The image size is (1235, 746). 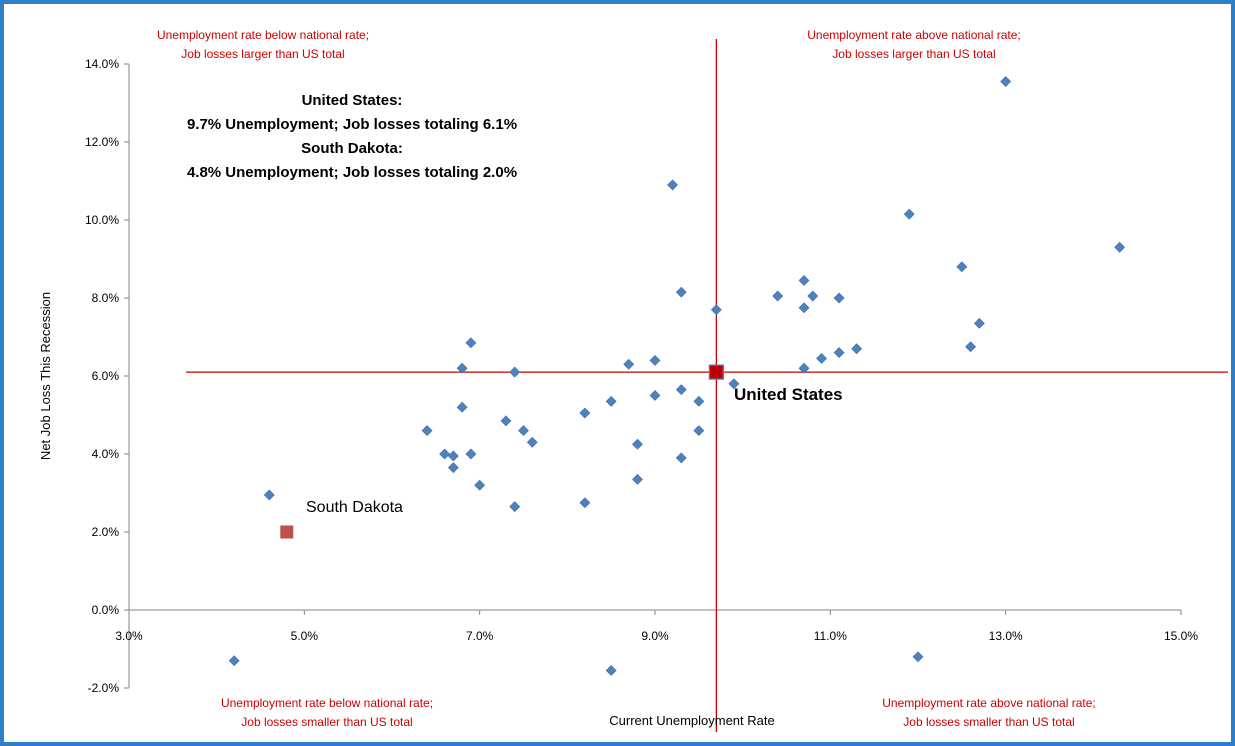 I want to click on quadrant-top-left-line-2: Job losses larger than US total, so click(x=262, y=54).